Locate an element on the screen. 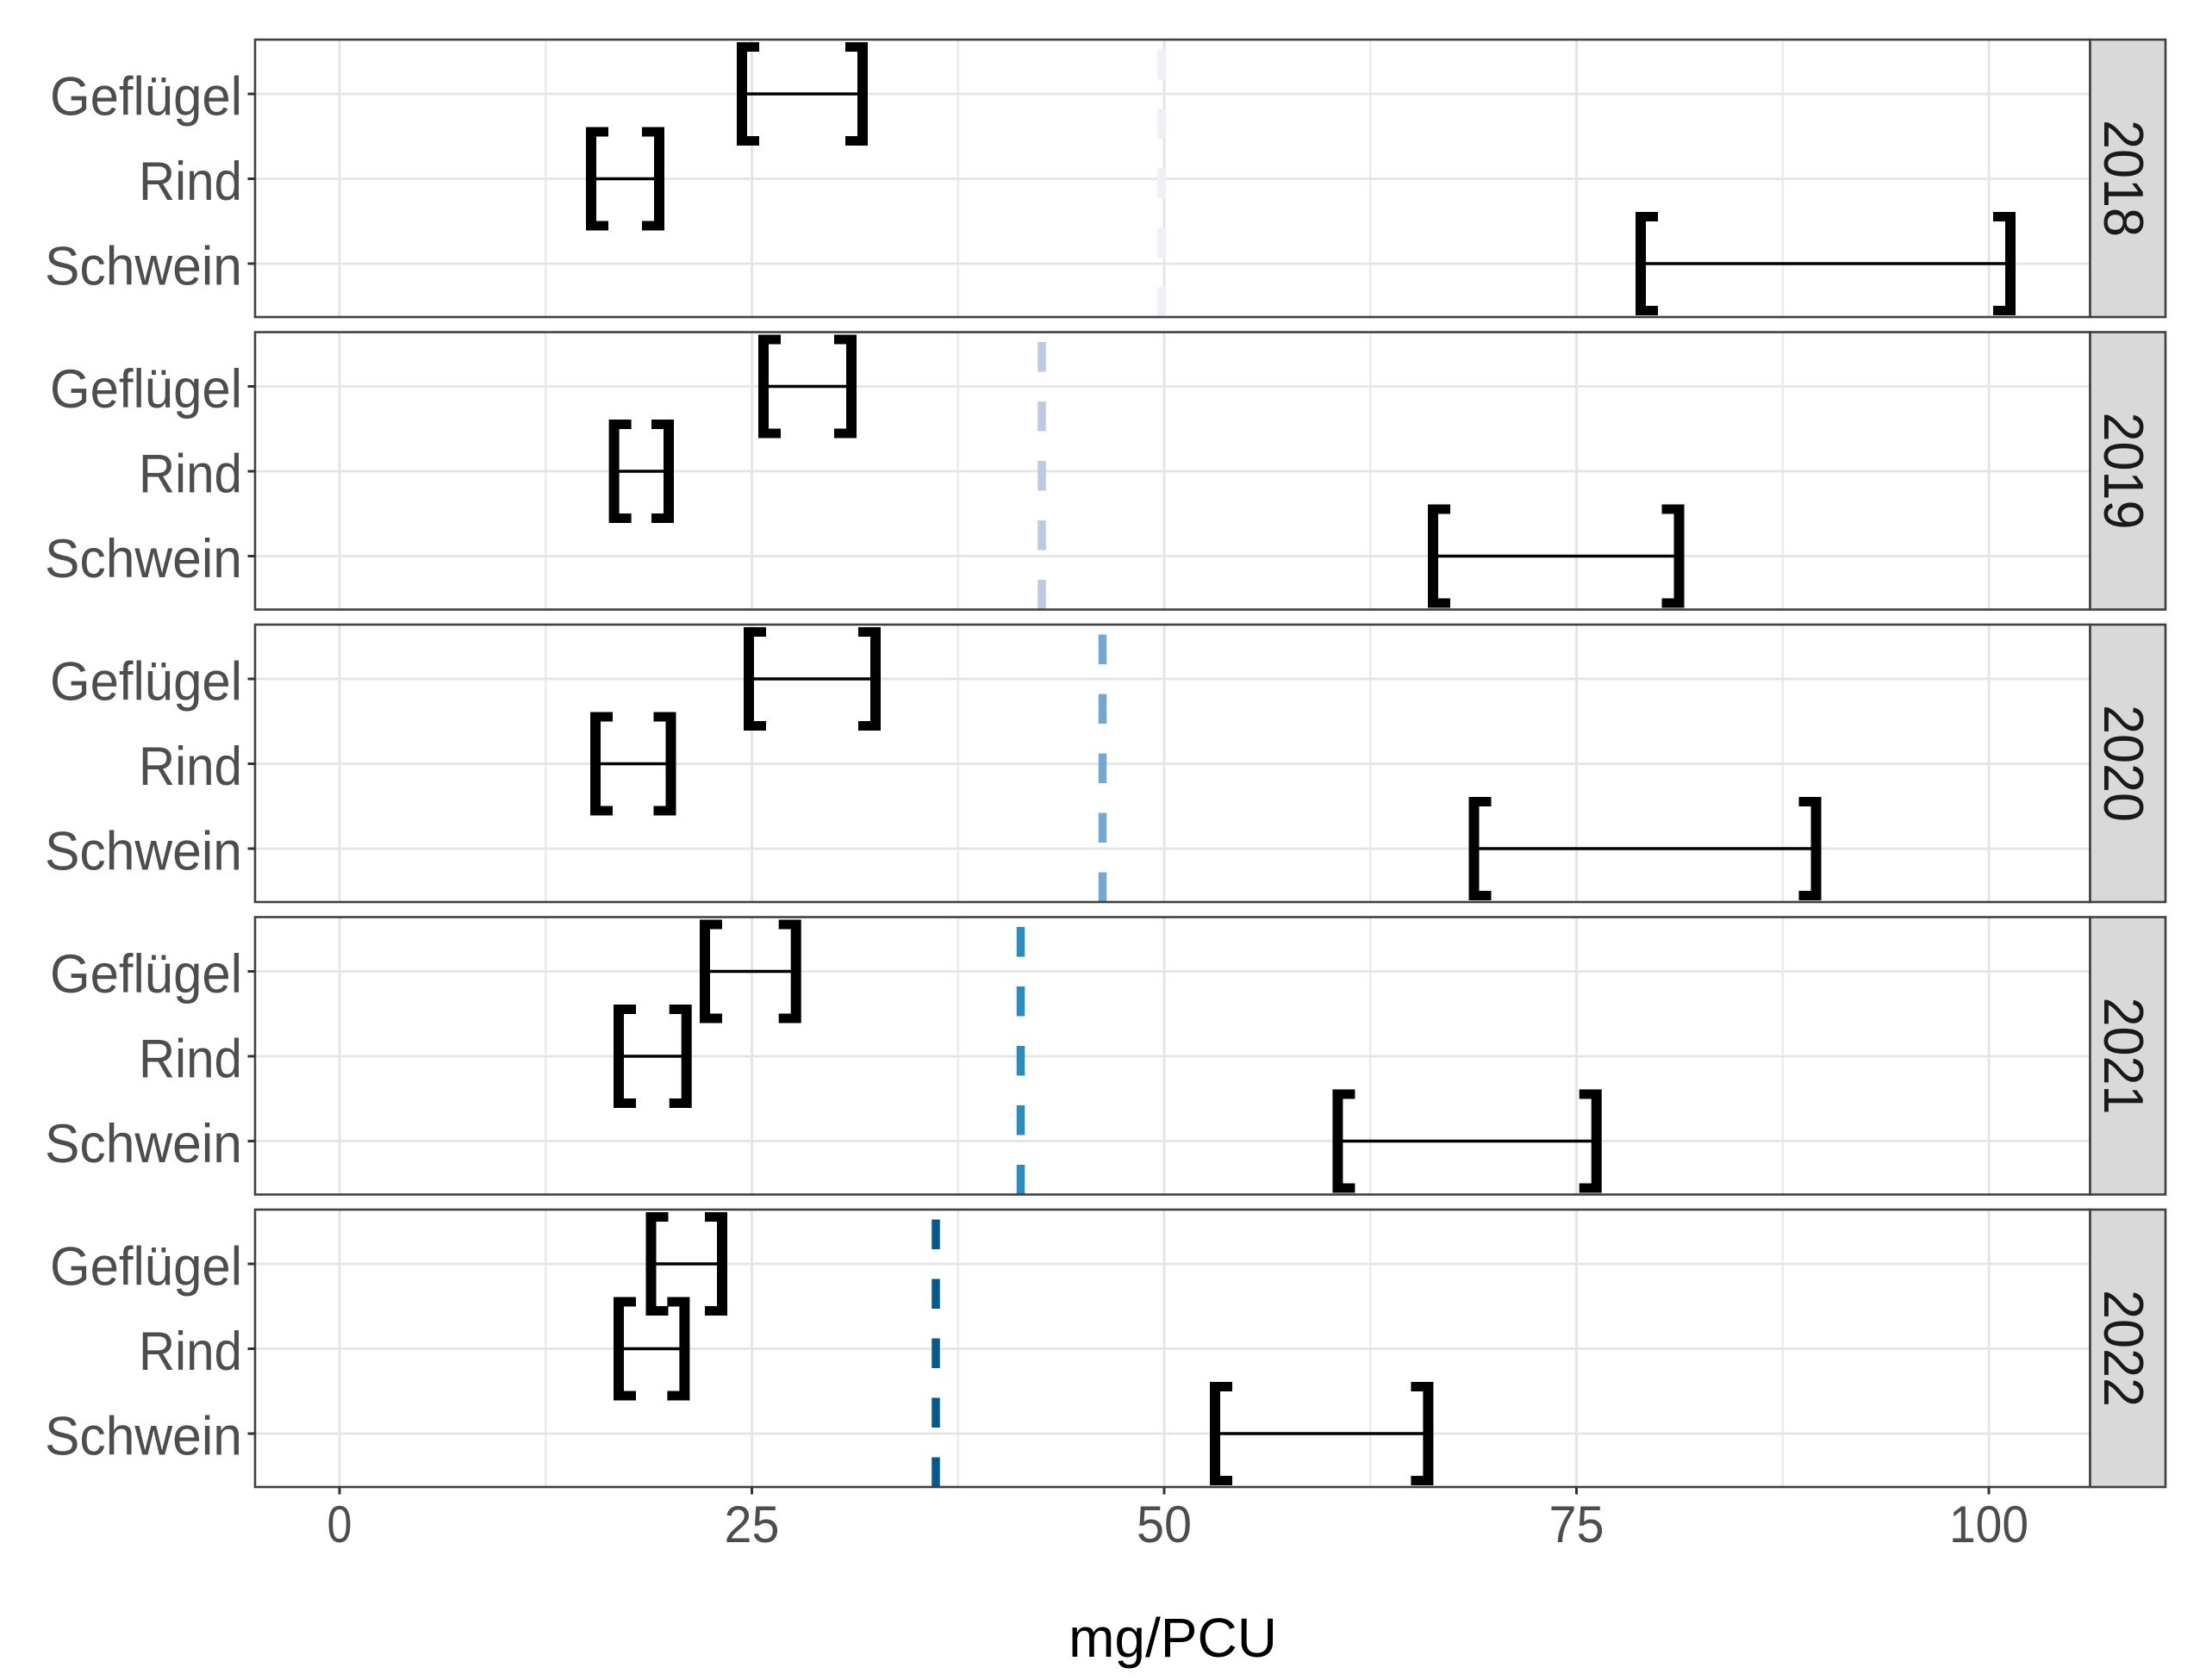 The height and width of the screenshot is (1680, 2206). svg-text: 100 is located at coordinates (1988, 1525).